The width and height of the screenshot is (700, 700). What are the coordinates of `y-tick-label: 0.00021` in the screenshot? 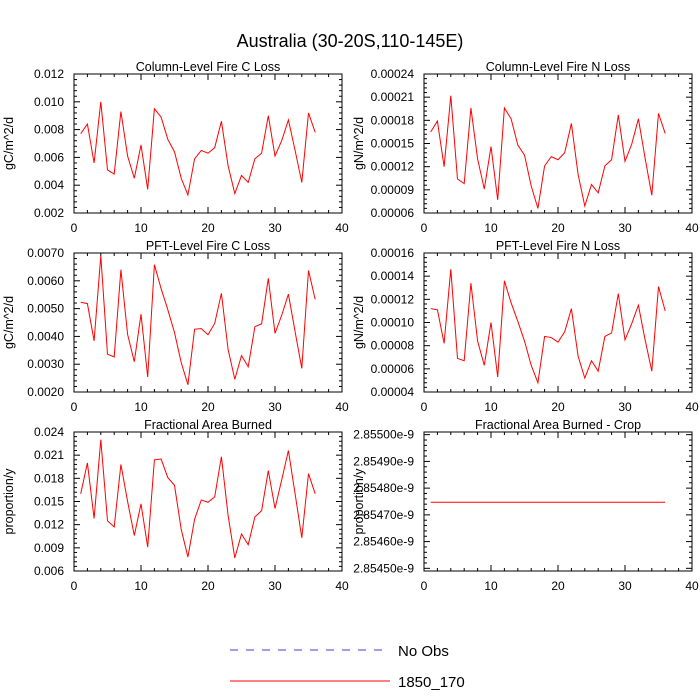 It's located at (393, 97).